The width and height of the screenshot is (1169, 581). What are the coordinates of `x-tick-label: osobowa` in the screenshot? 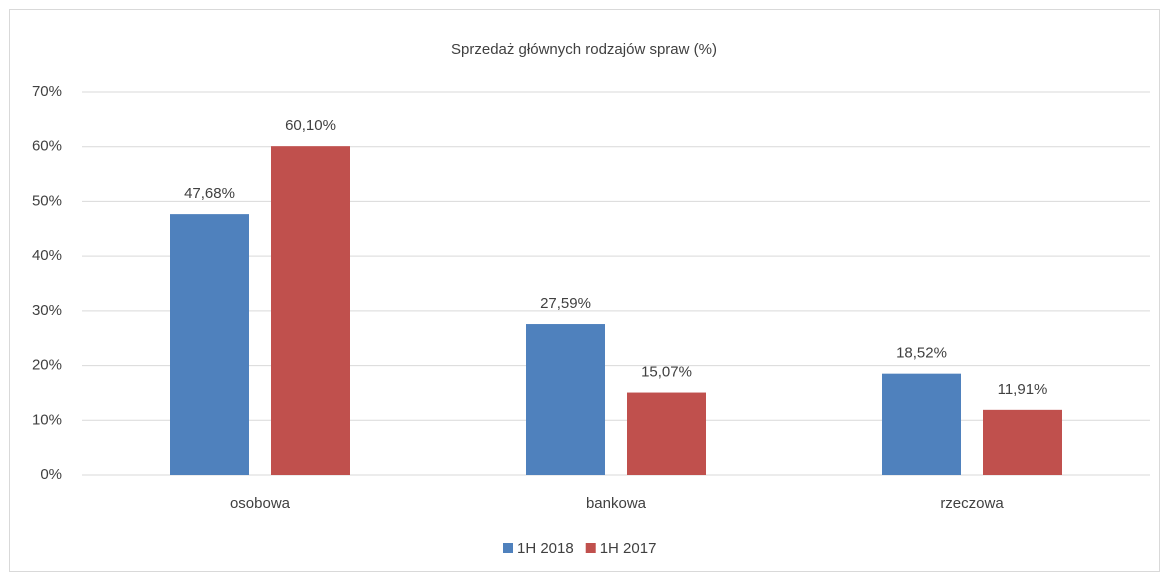 It's located at (260, 503).